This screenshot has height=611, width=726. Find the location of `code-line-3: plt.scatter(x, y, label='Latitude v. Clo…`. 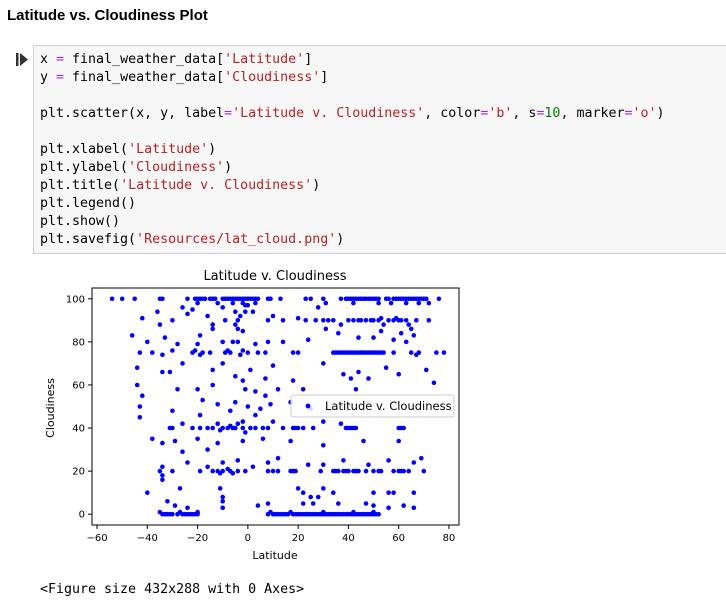

code-line-3: plt.scatter(x, y, label='Latitude v. Clo… is located at coordinates (352, 113).